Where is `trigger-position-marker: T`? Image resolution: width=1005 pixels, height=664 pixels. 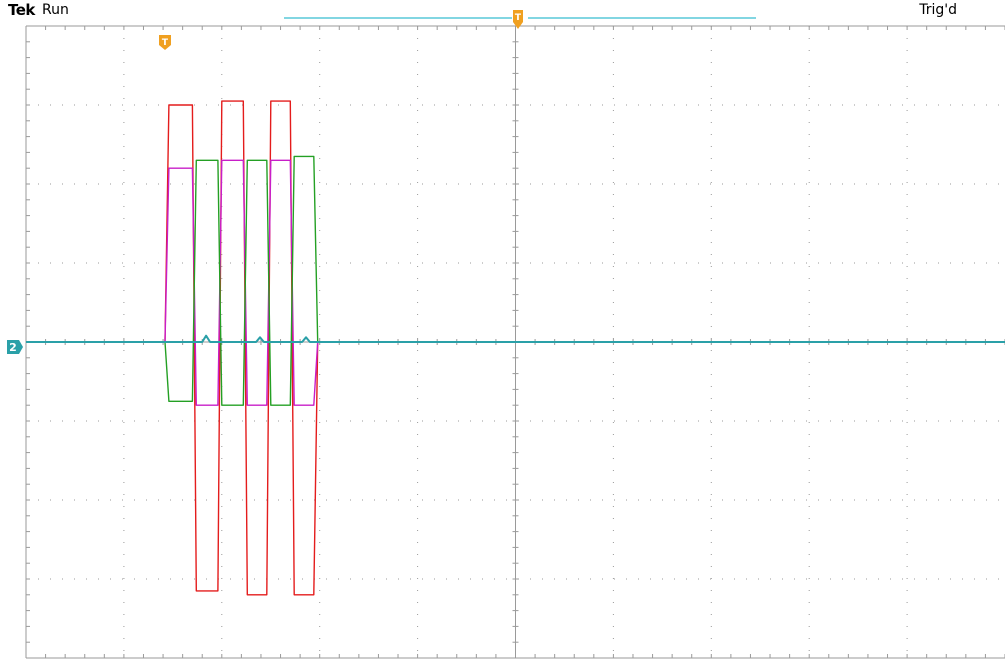
trigger-position-marker: T is located at coordinates (518, 19).